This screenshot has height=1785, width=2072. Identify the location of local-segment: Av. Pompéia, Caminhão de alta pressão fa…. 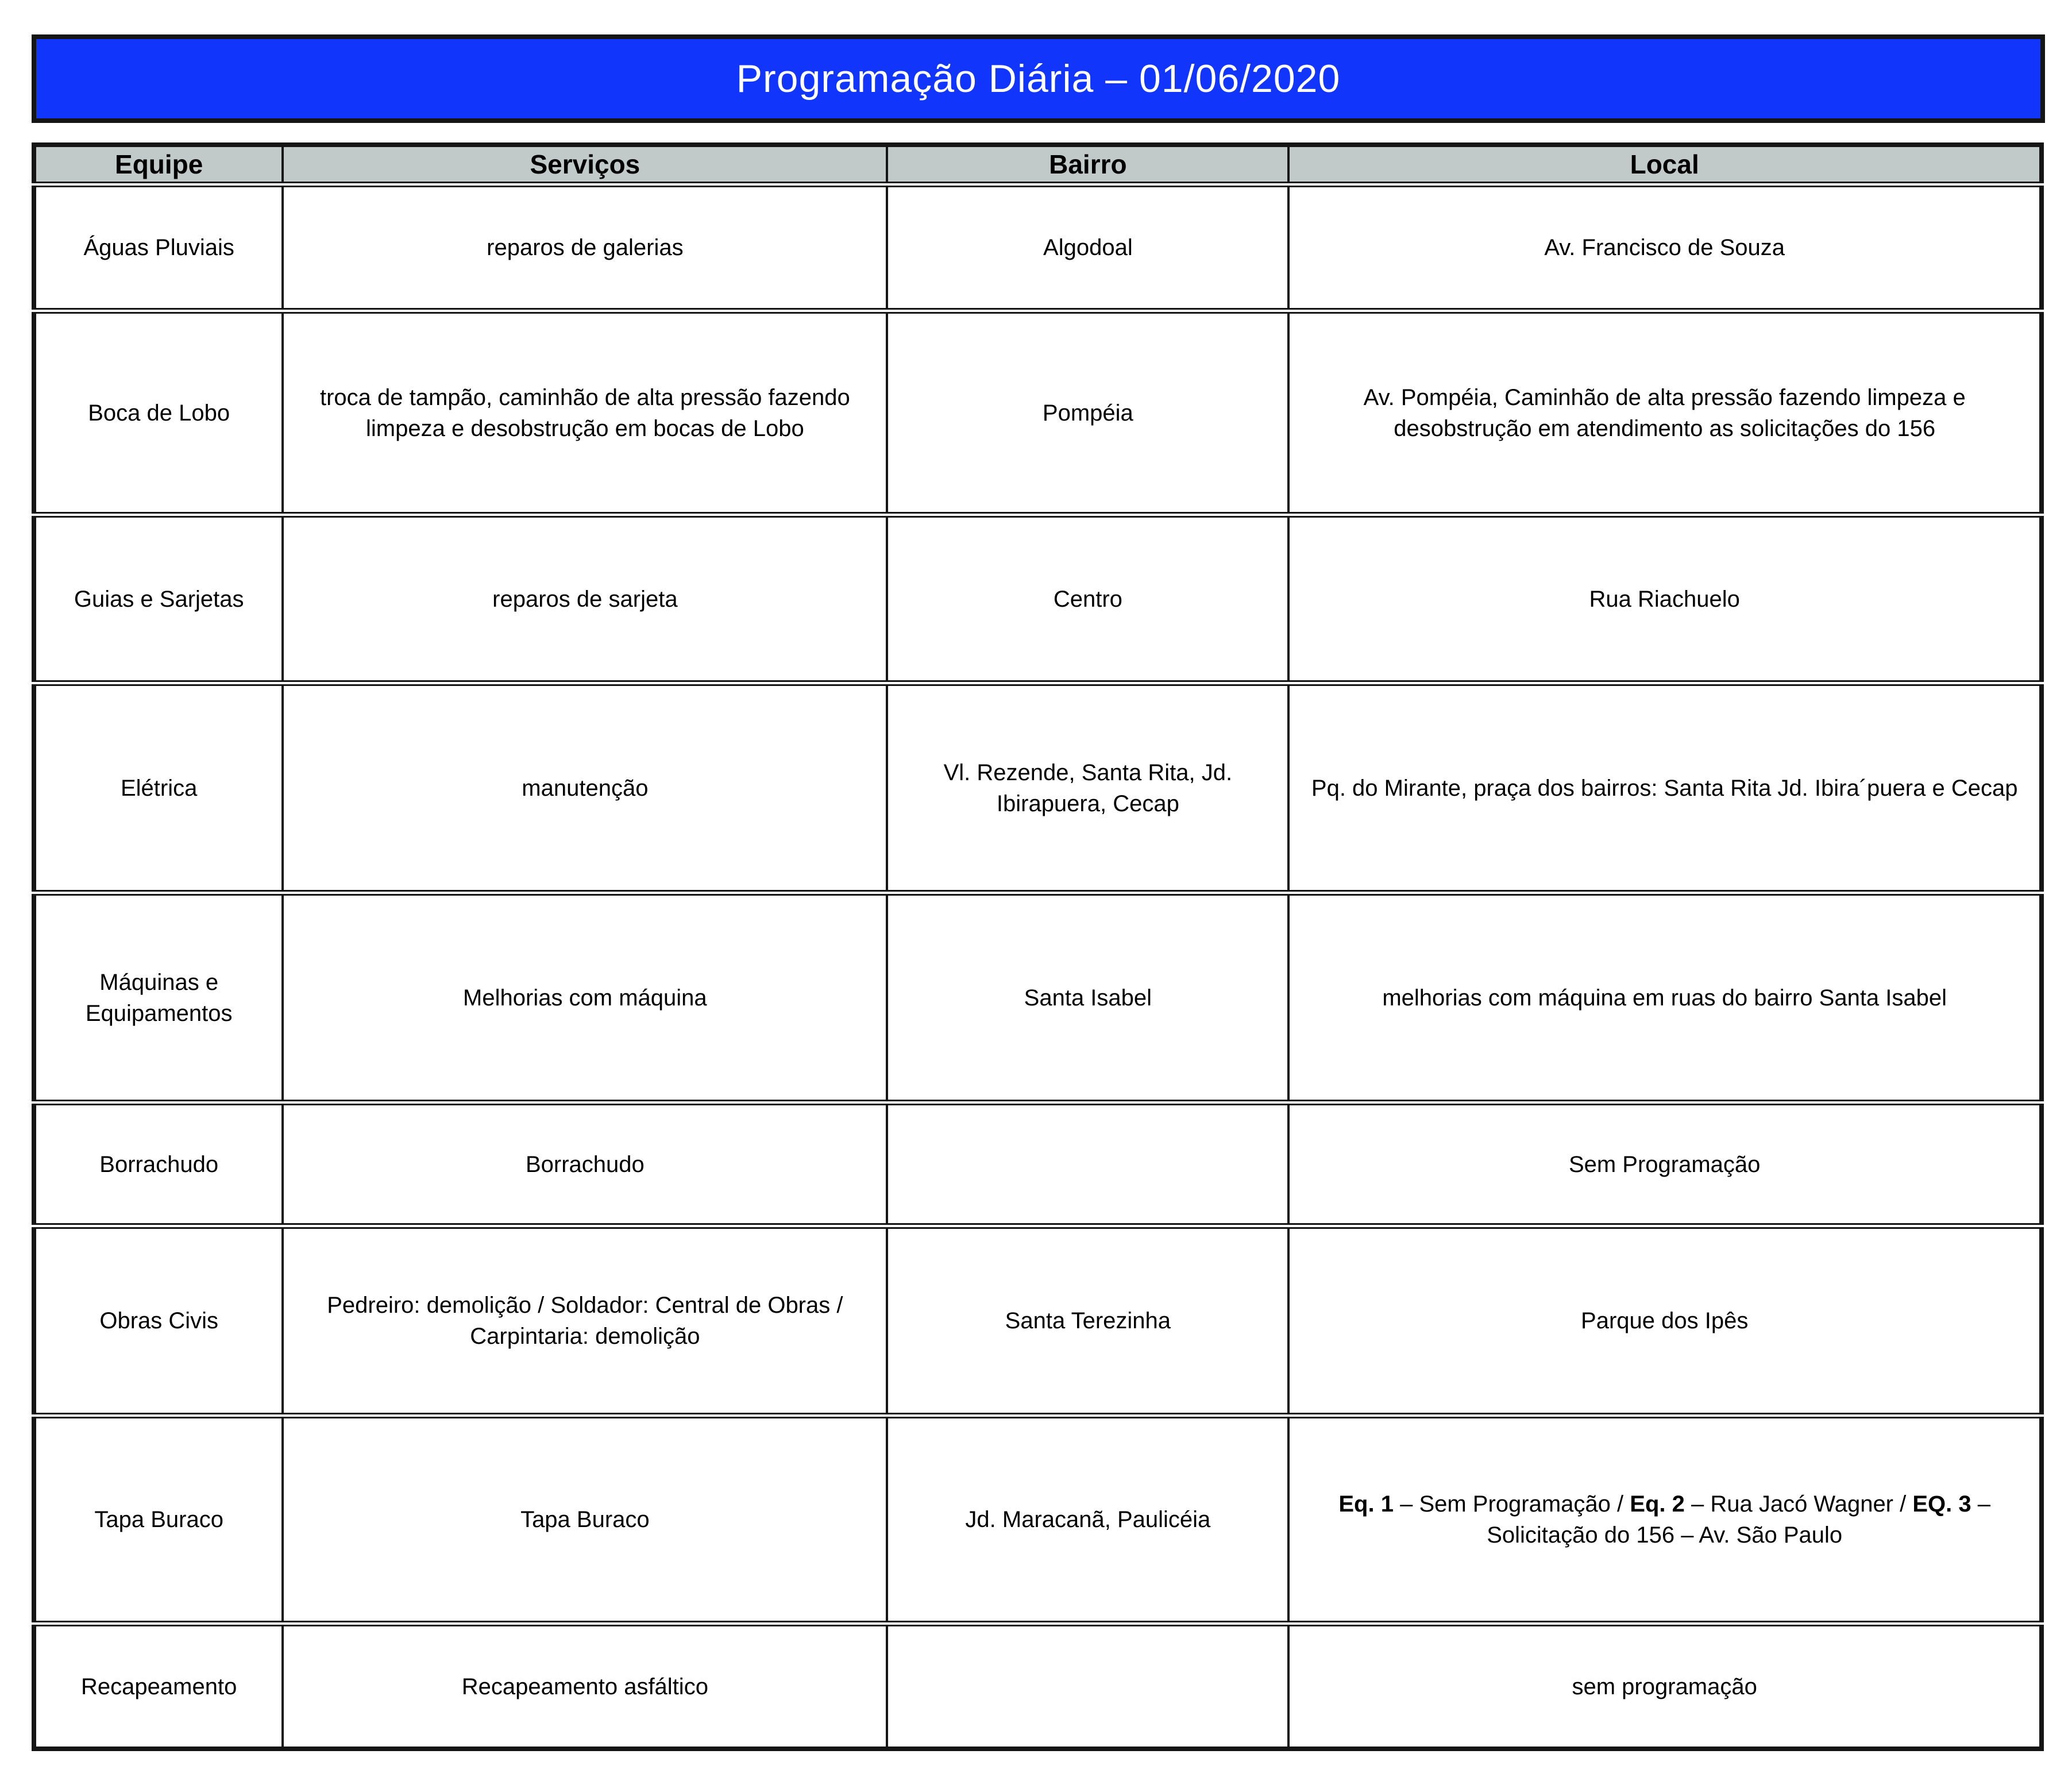
(1665, 413).